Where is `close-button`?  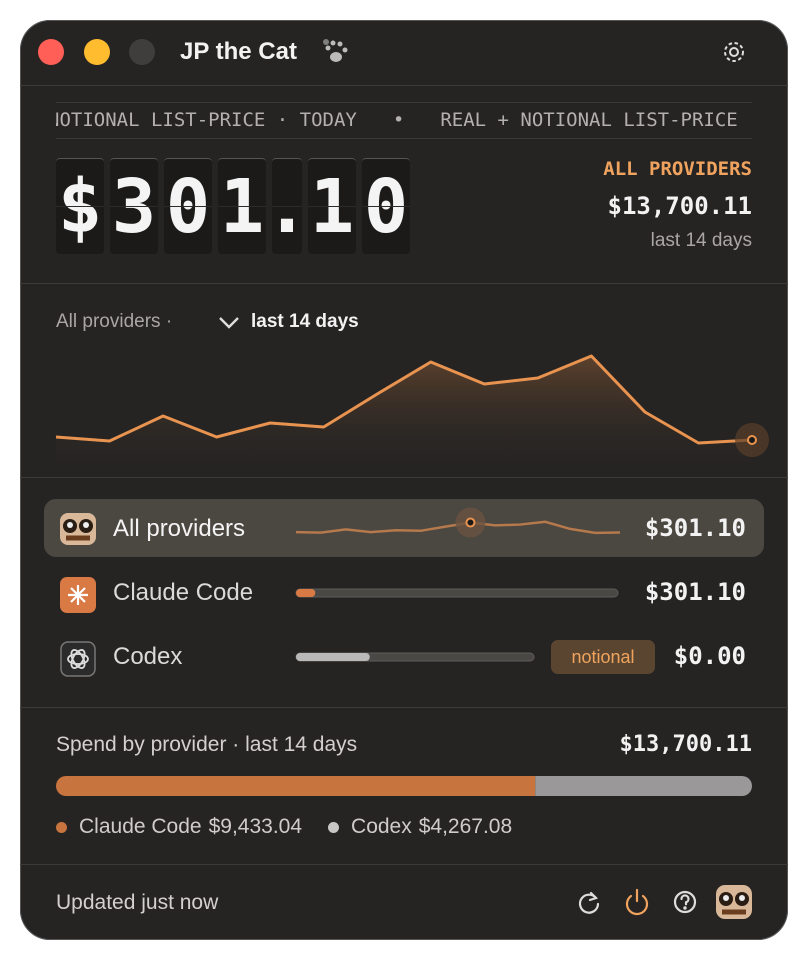
close-button is located at coordinates (51, 52).